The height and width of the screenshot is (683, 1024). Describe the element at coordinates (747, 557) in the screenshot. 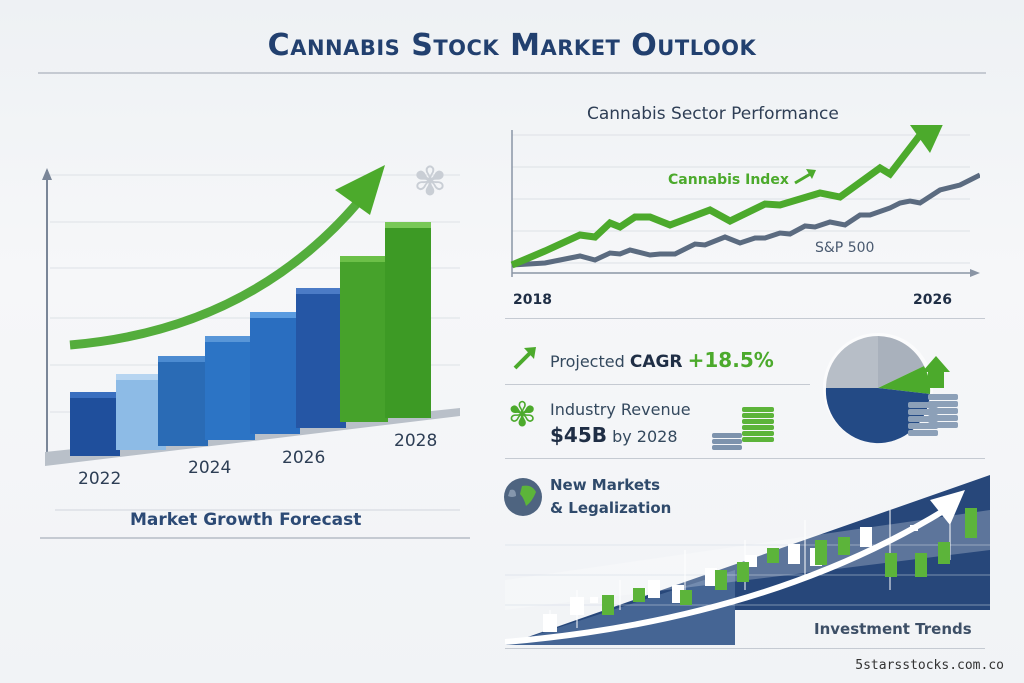

I see `investment-trends-chart` at that location.